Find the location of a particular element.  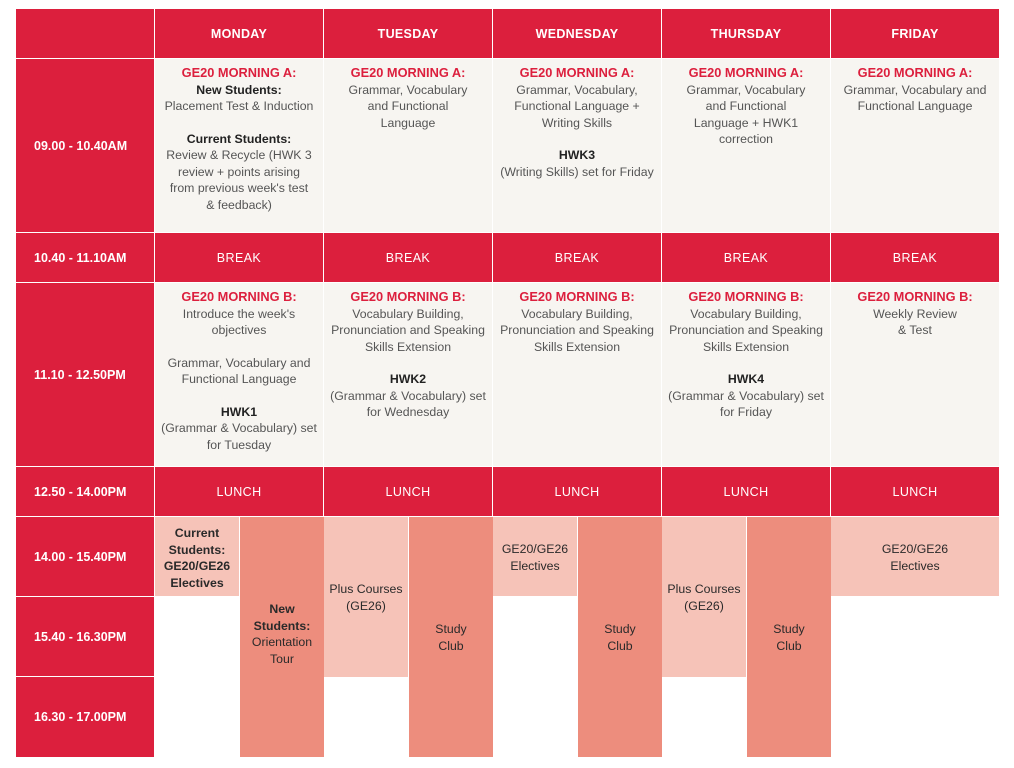

time-slot-afternoon-1: 14.00 - 15.40PM is located at coordinates (85, 557).